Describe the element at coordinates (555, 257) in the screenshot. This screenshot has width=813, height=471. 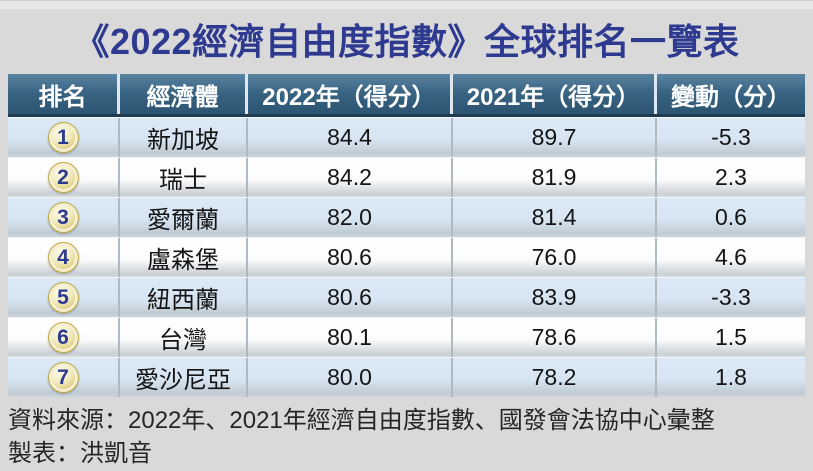
I see `score-2021-cell: 76.0` at that location.